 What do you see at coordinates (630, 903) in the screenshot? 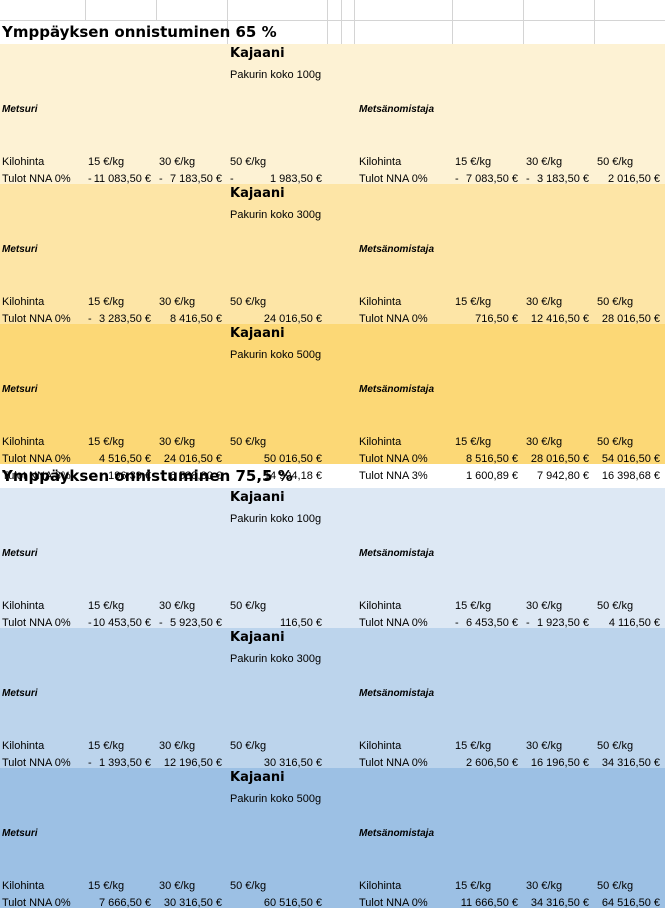
I see `cell-value: 64 516,50 €` at bounding box center [630, 903].